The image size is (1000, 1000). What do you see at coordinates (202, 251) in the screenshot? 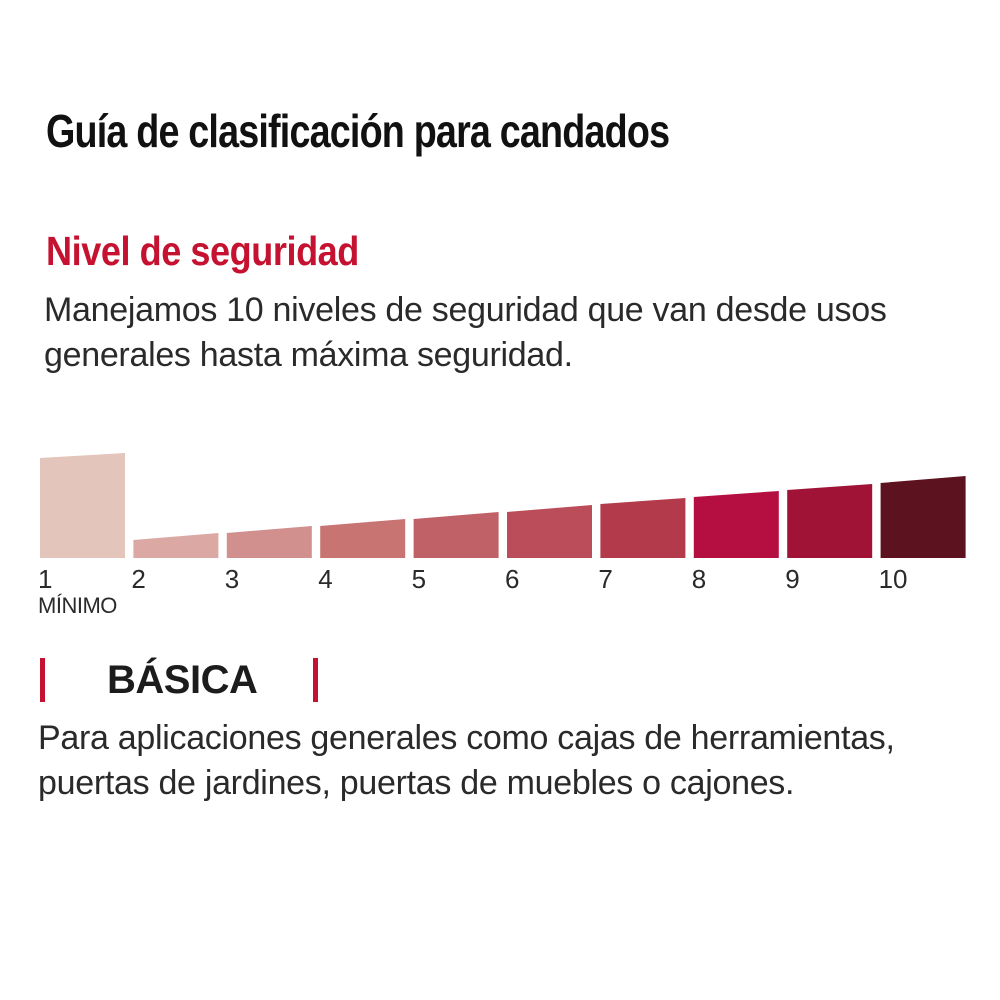
I see `security-level-heading: Nivel de seguridad` at bounding box center [202, 251].